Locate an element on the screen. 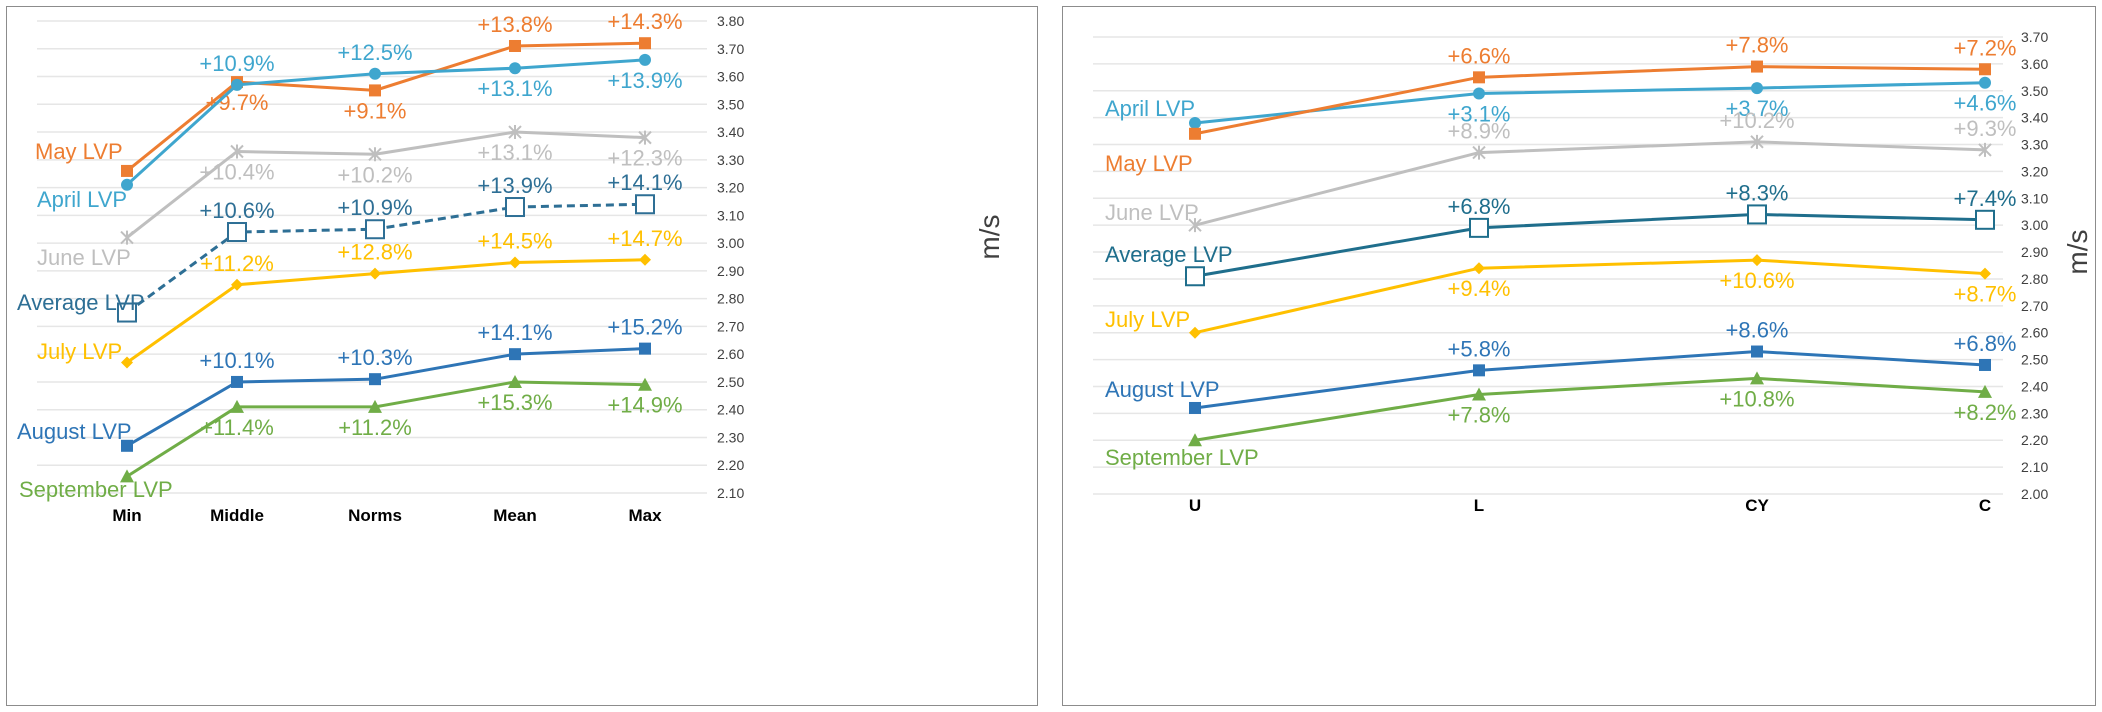 The width and height of the screenshot is (2102, 712). data-label-july-lvp: +14.7% is located at coordinates (644, 238).